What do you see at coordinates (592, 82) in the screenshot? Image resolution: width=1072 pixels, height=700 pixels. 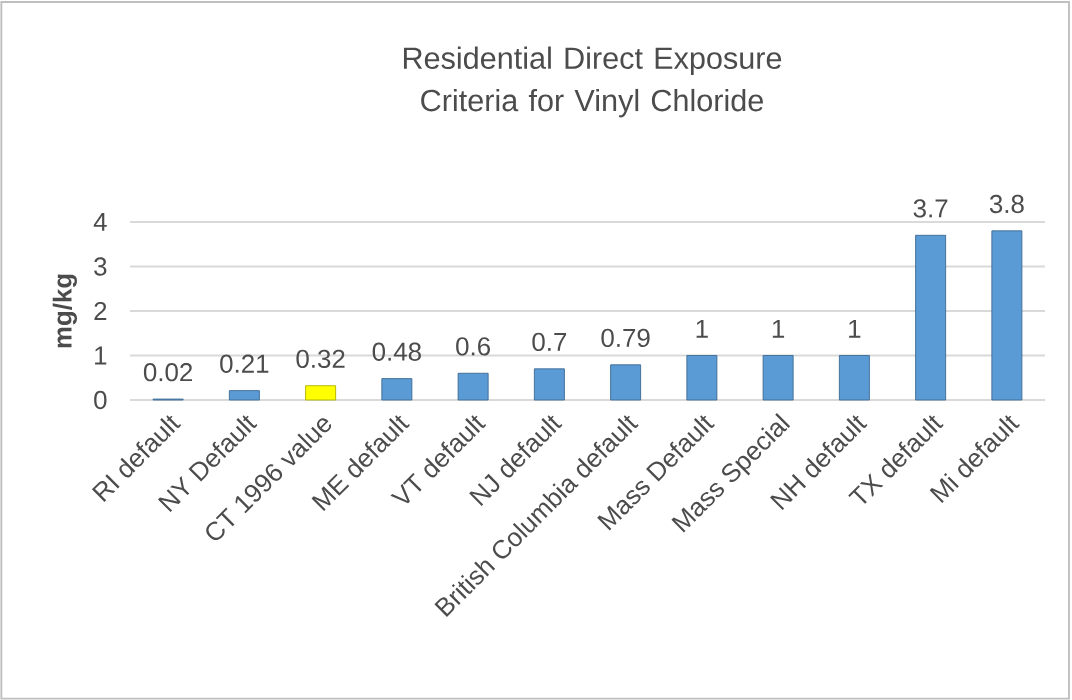 I see `chart-title: Residential Direct Exposure Criteria for Vinyl Chloride` at bounding box center [592, 82].